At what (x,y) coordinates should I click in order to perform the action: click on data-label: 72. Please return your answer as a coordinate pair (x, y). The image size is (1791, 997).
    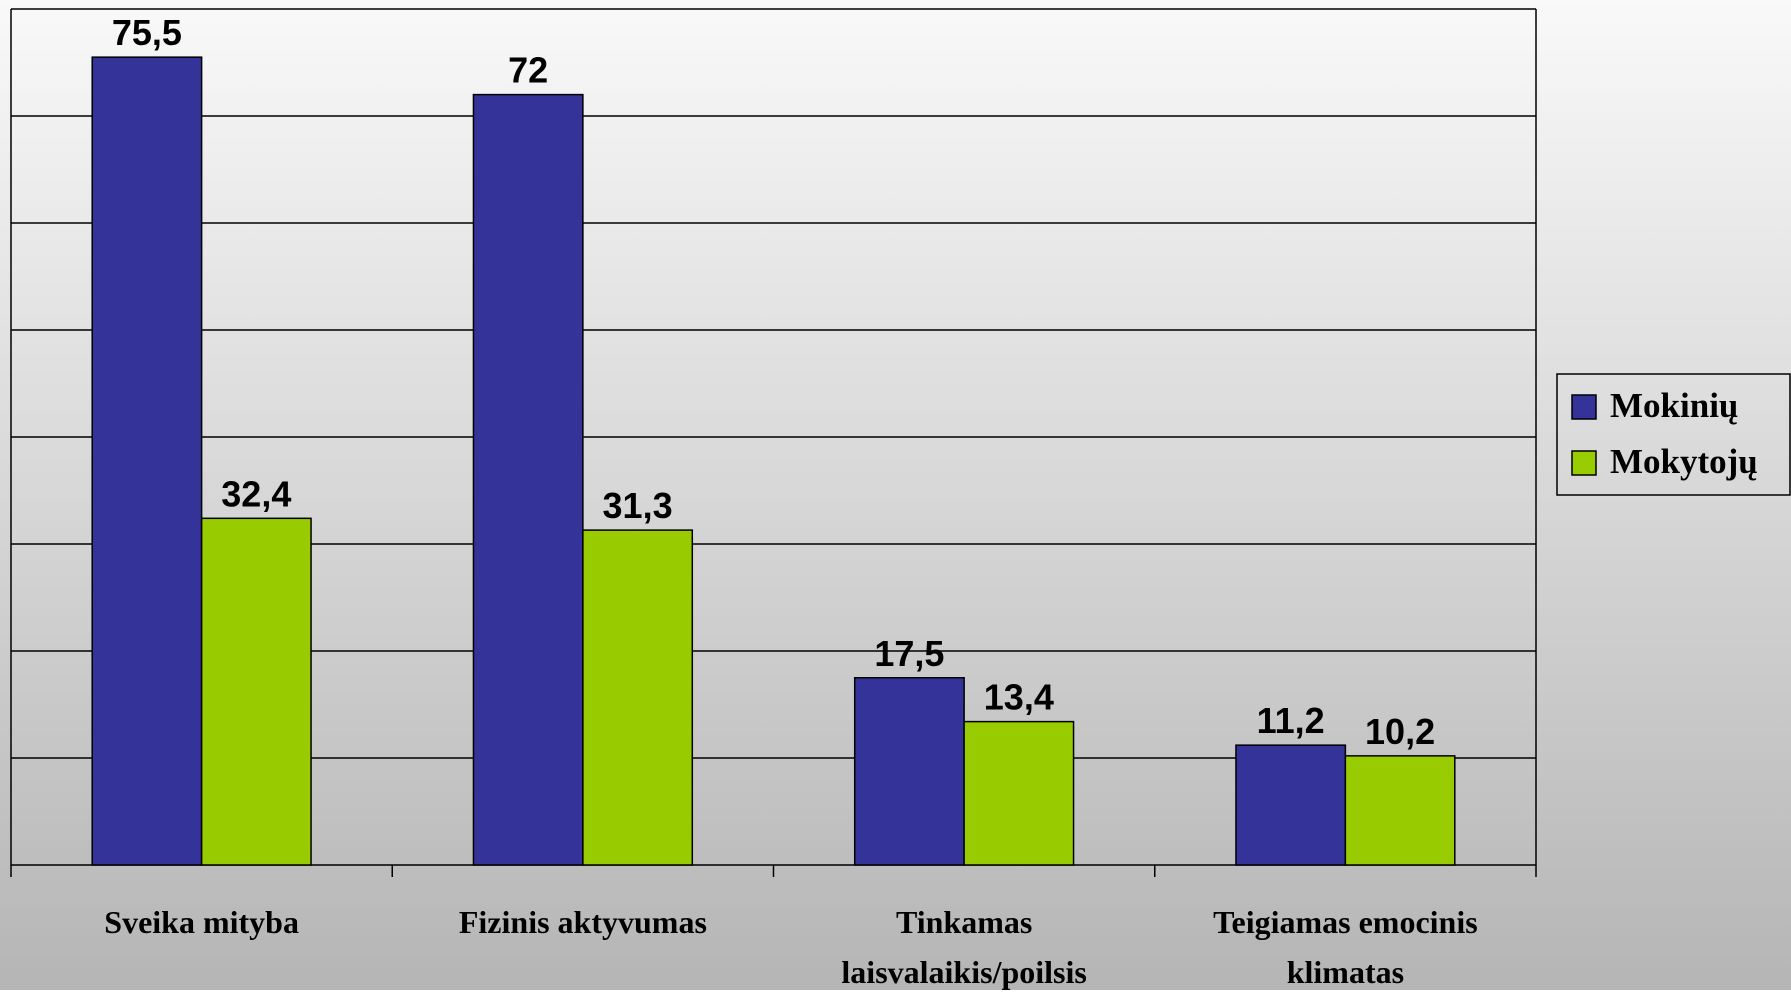
    Looking at the image, I should click on (528, 70).